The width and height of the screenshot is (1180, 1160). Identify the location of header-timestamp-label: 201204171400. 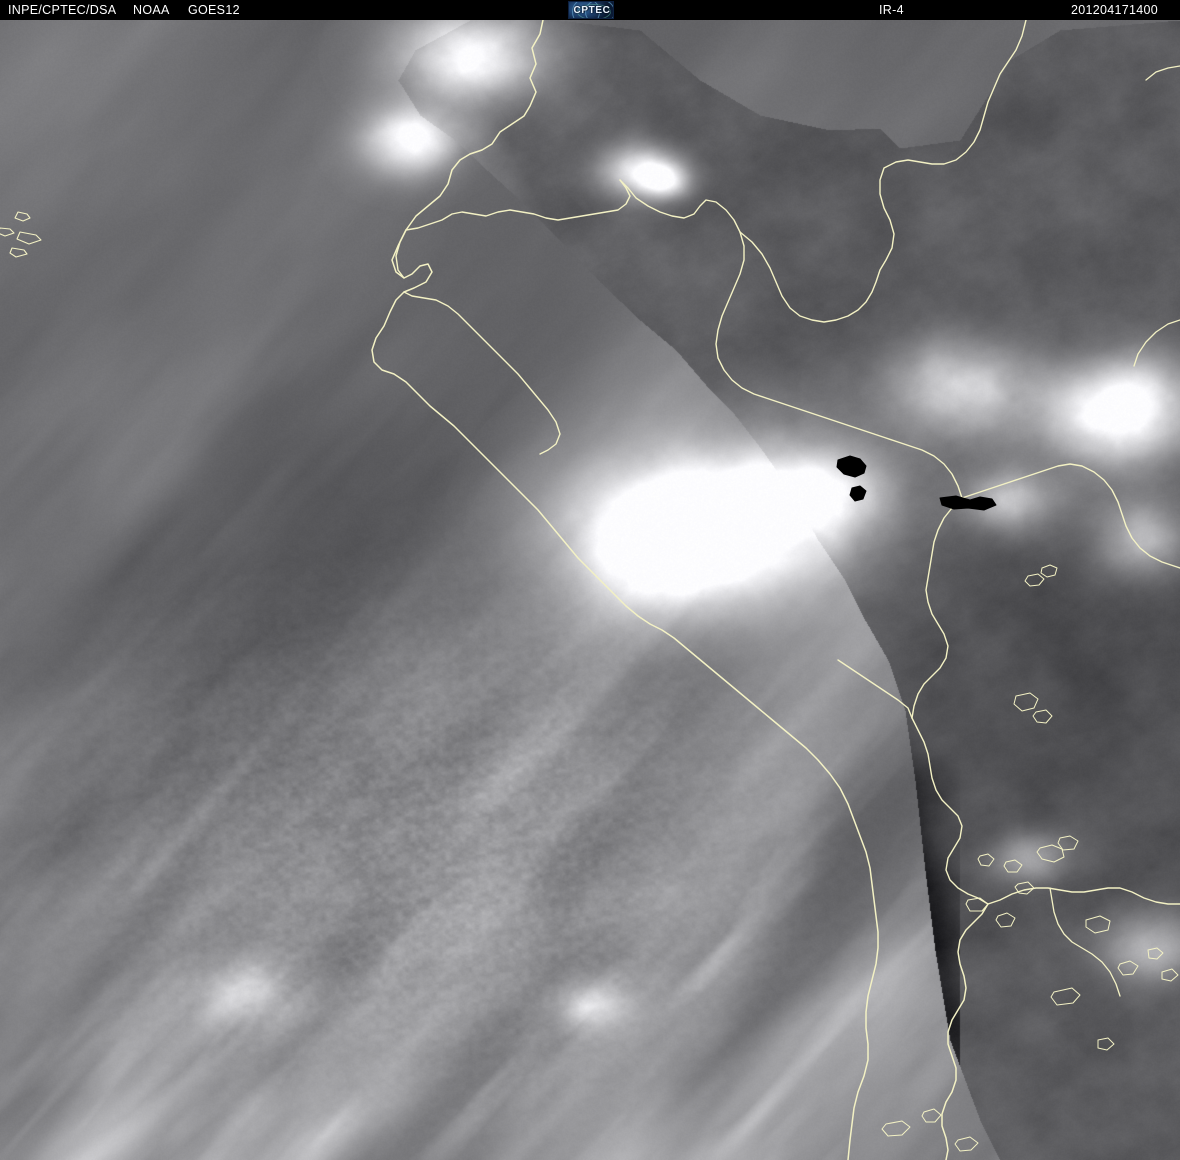
(1115, 10).